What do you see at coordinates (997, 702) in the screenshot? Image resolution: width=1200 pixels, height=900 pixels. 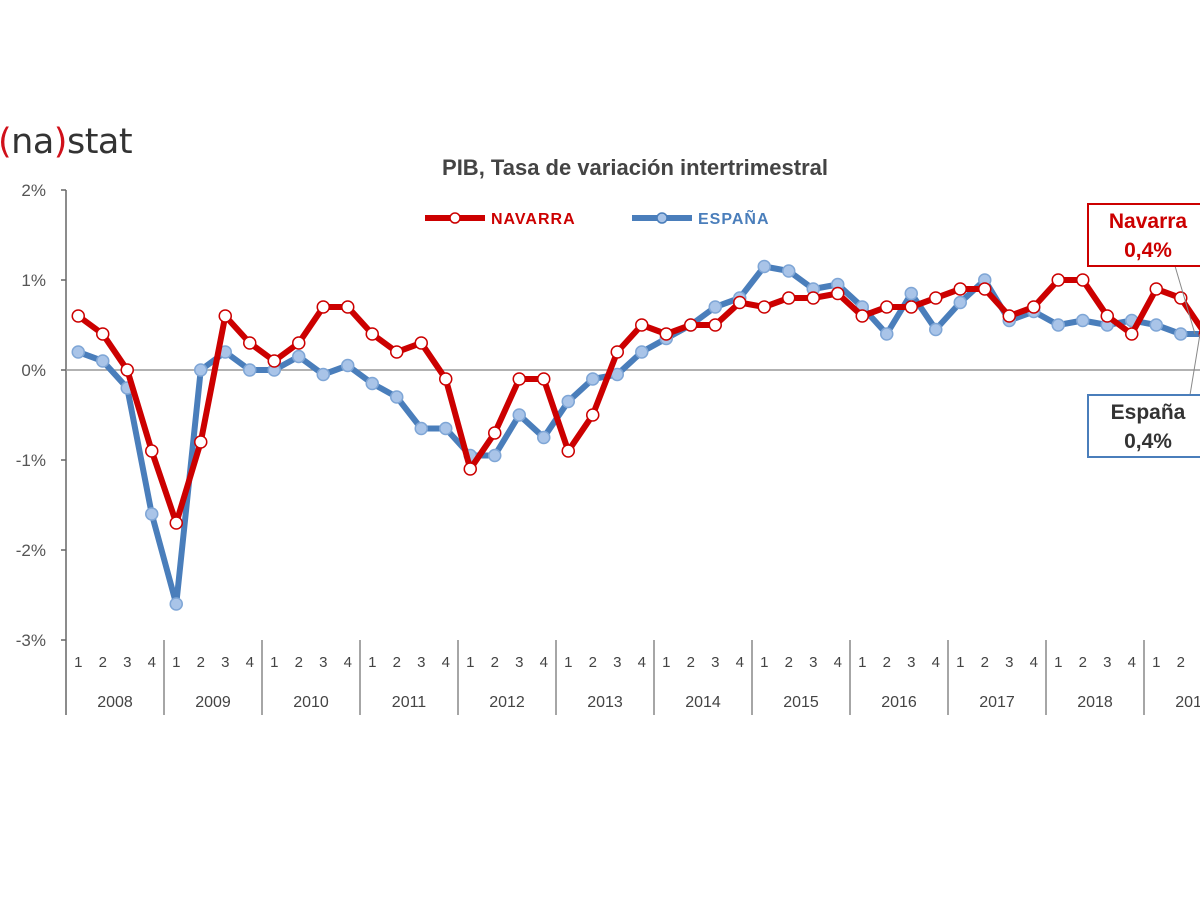 I see `year-label: 2017` at bounding box center [997, 702].